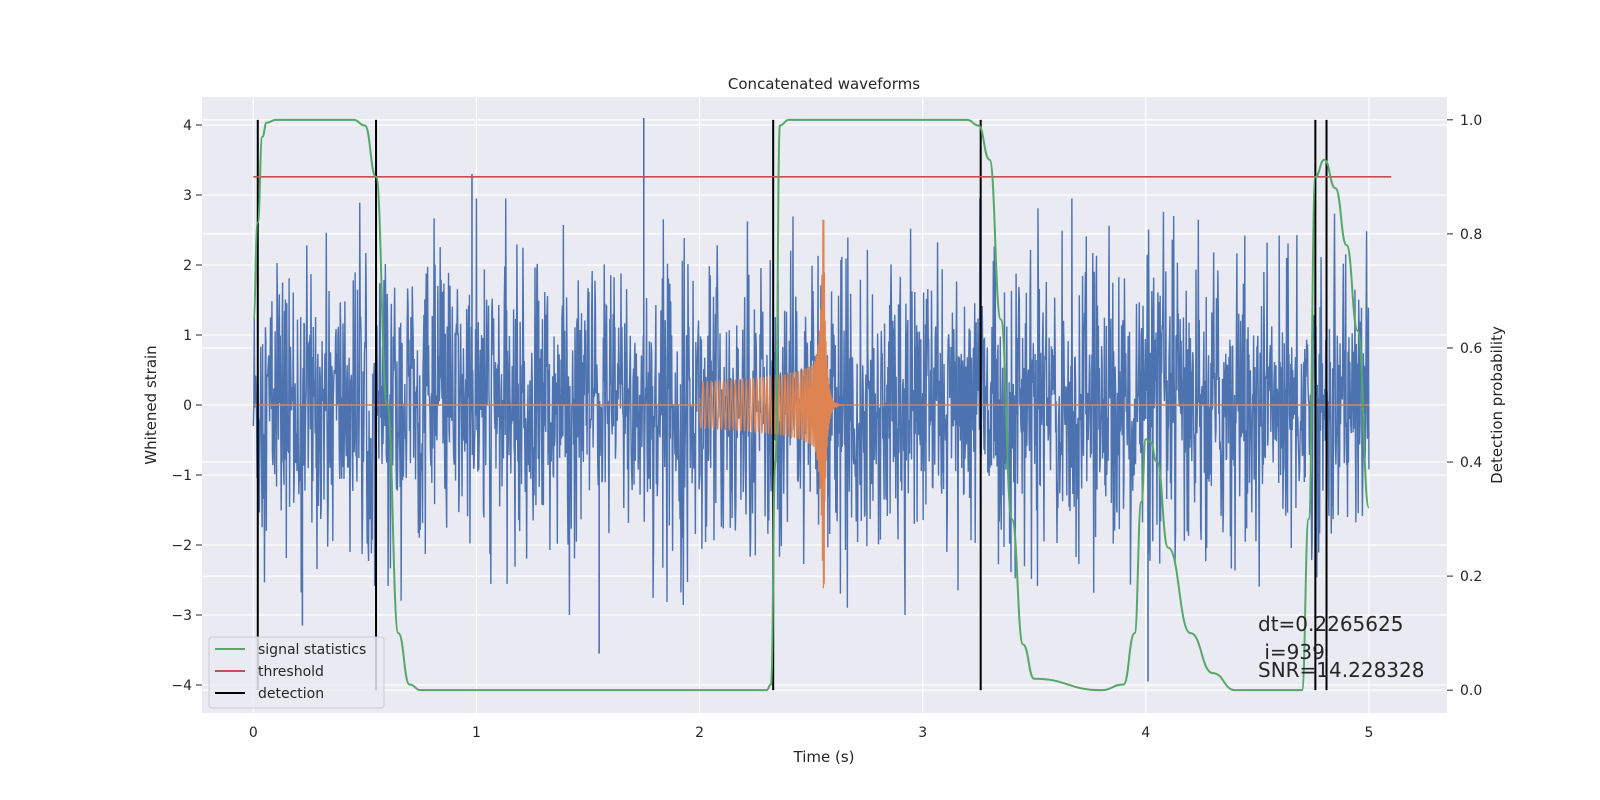  Describe the element at coordinates (181, 476) in the screenshot. I see `y-tick-label: −1` at that location.